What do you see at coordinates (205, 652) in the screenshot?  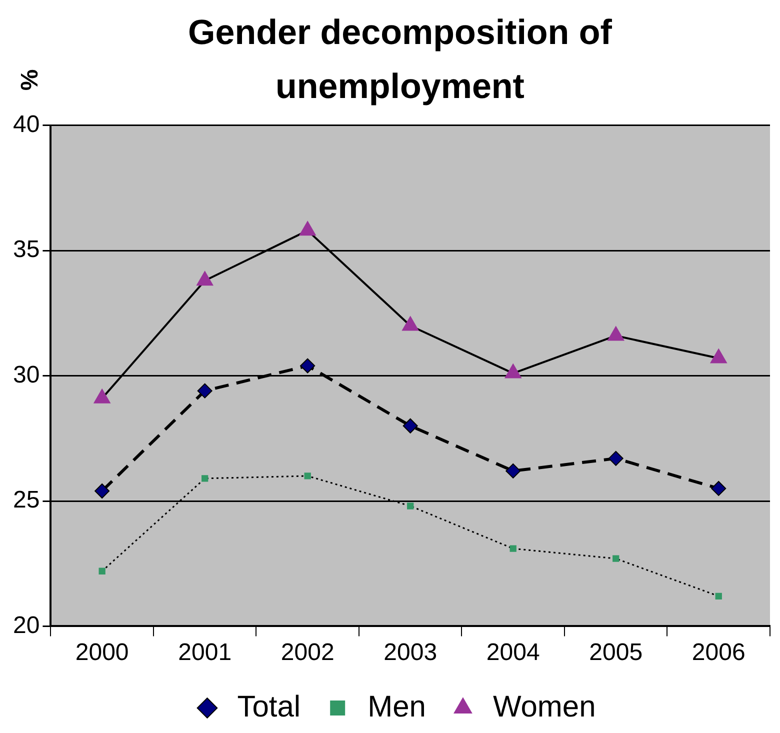 I see `x-tick-label: 2001` at bounding box center [205, 652].